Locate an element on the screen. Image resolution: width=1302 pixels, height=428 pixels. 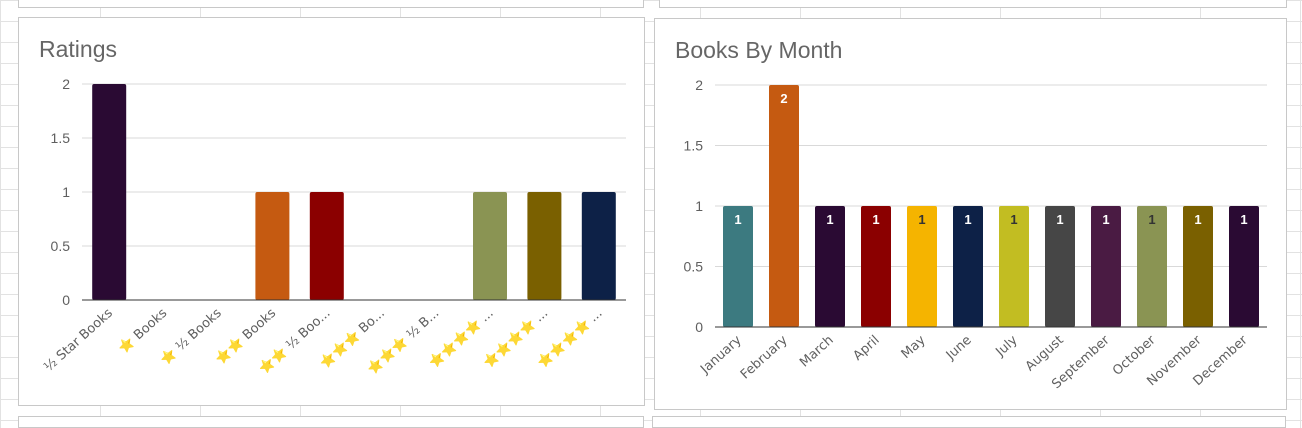
books-by-month-chart-title: Books By Month is located at coordinates (759, 50).